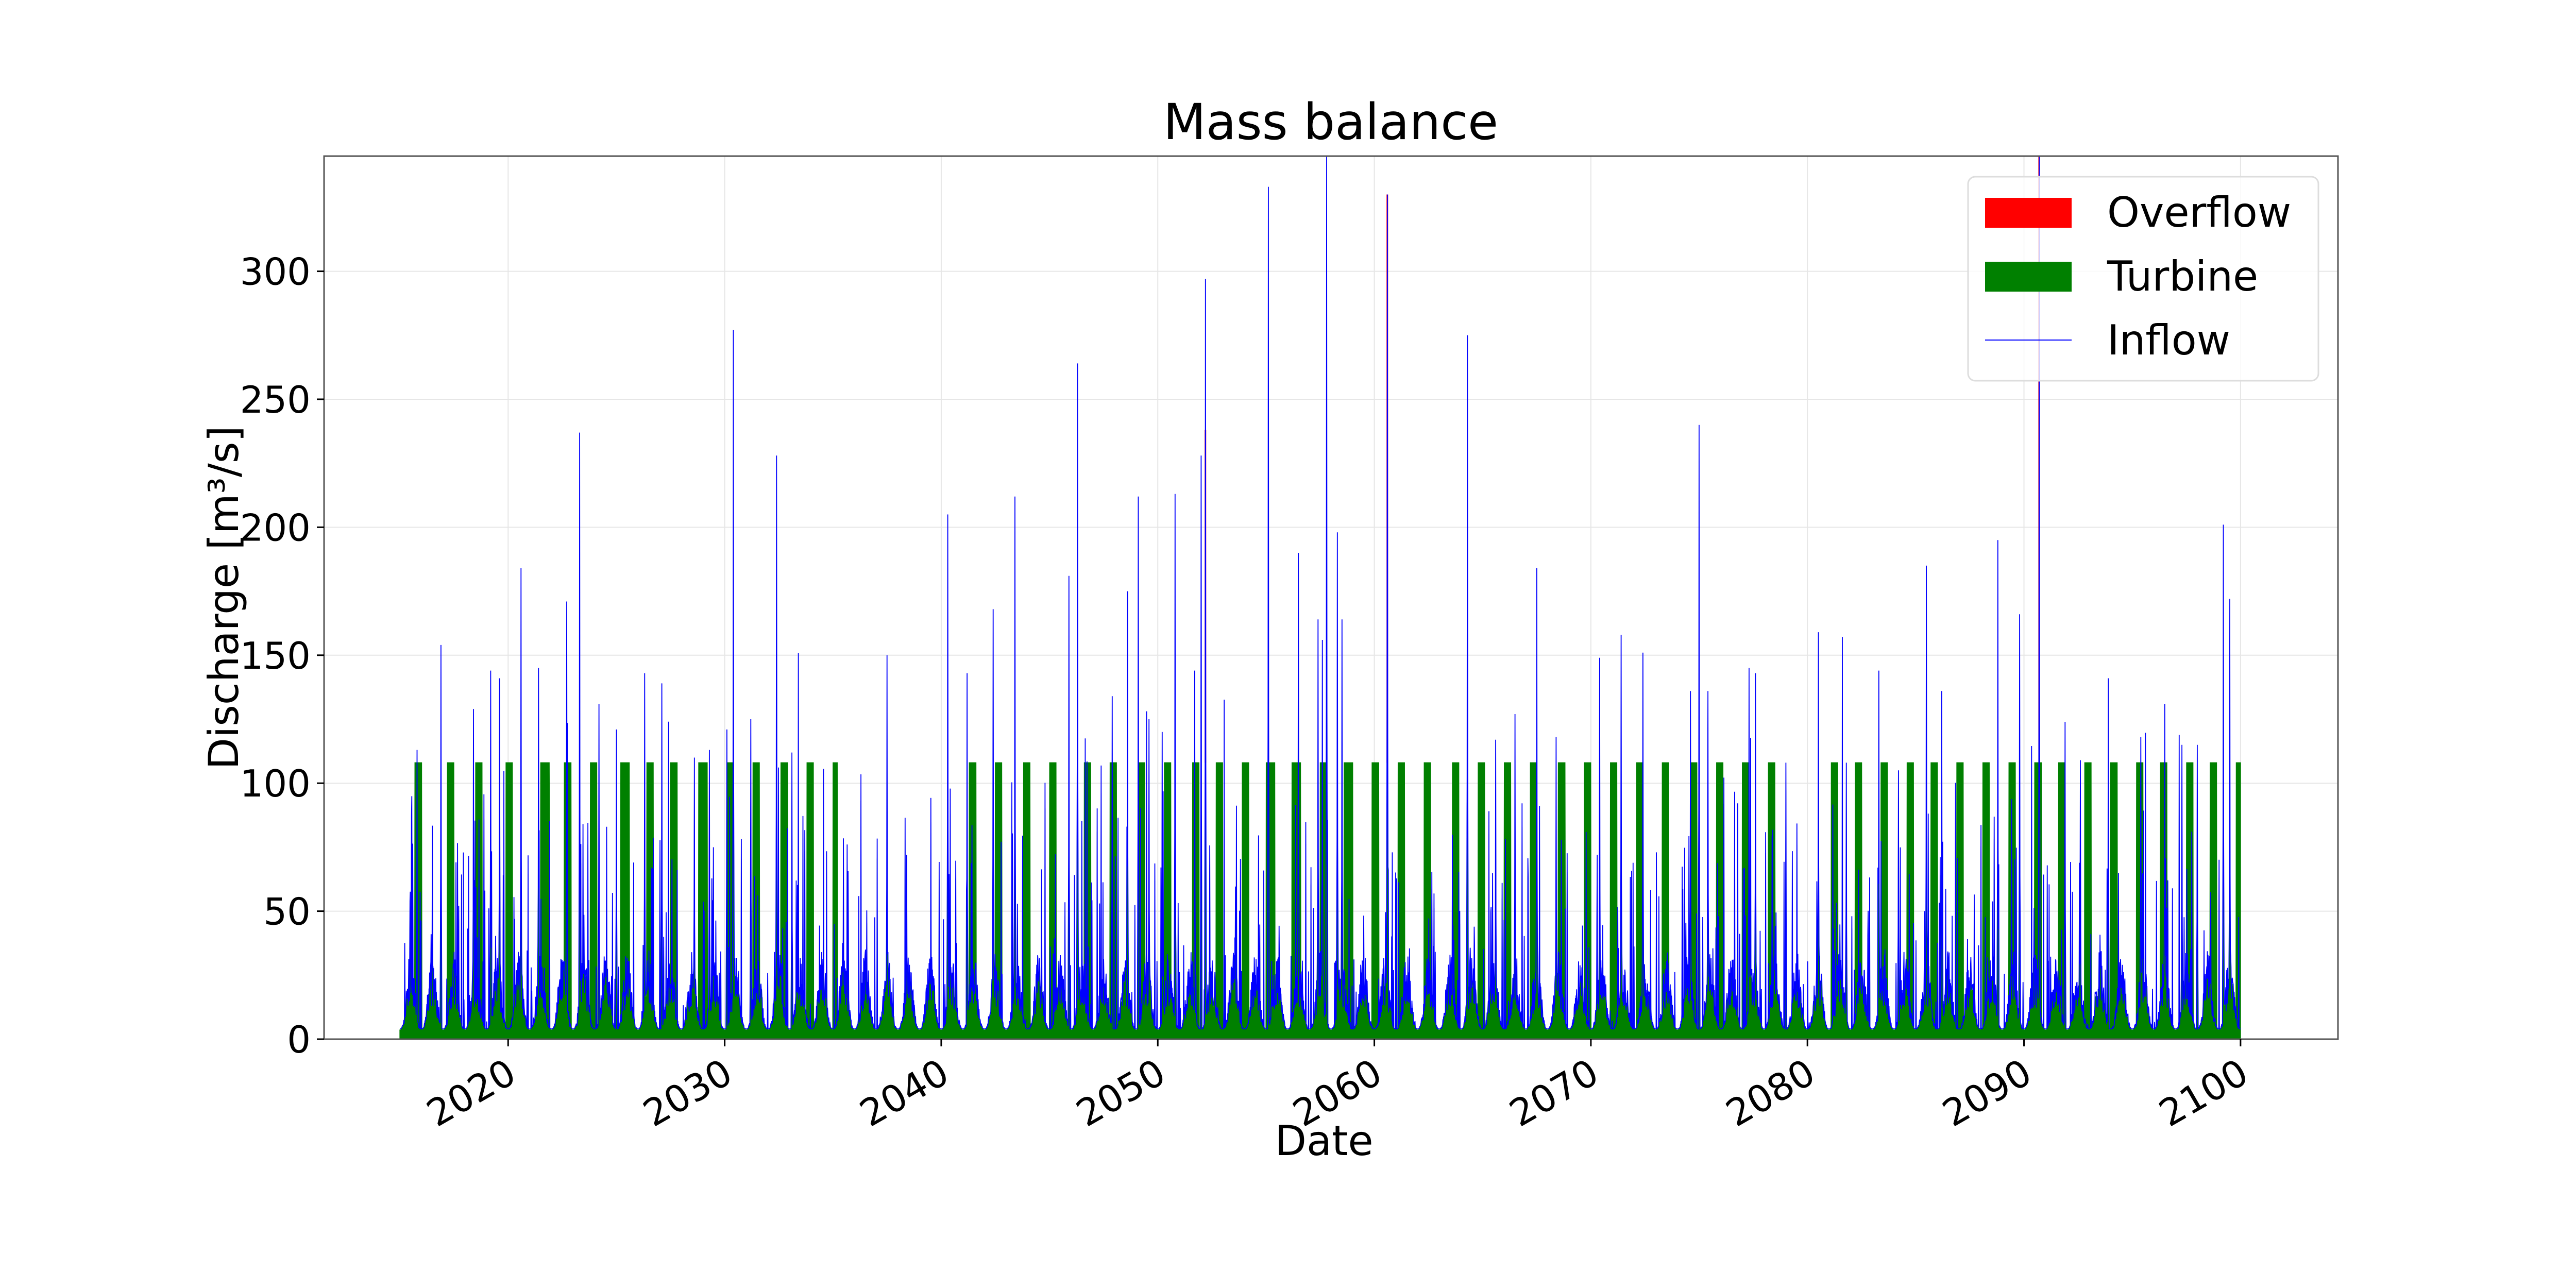 This screenshot has width=2576, height=1288. What do you see at coordinates (275, 783) in the screenshot?
I see `y-tick-label: 100` at bounding box center [275, 783].